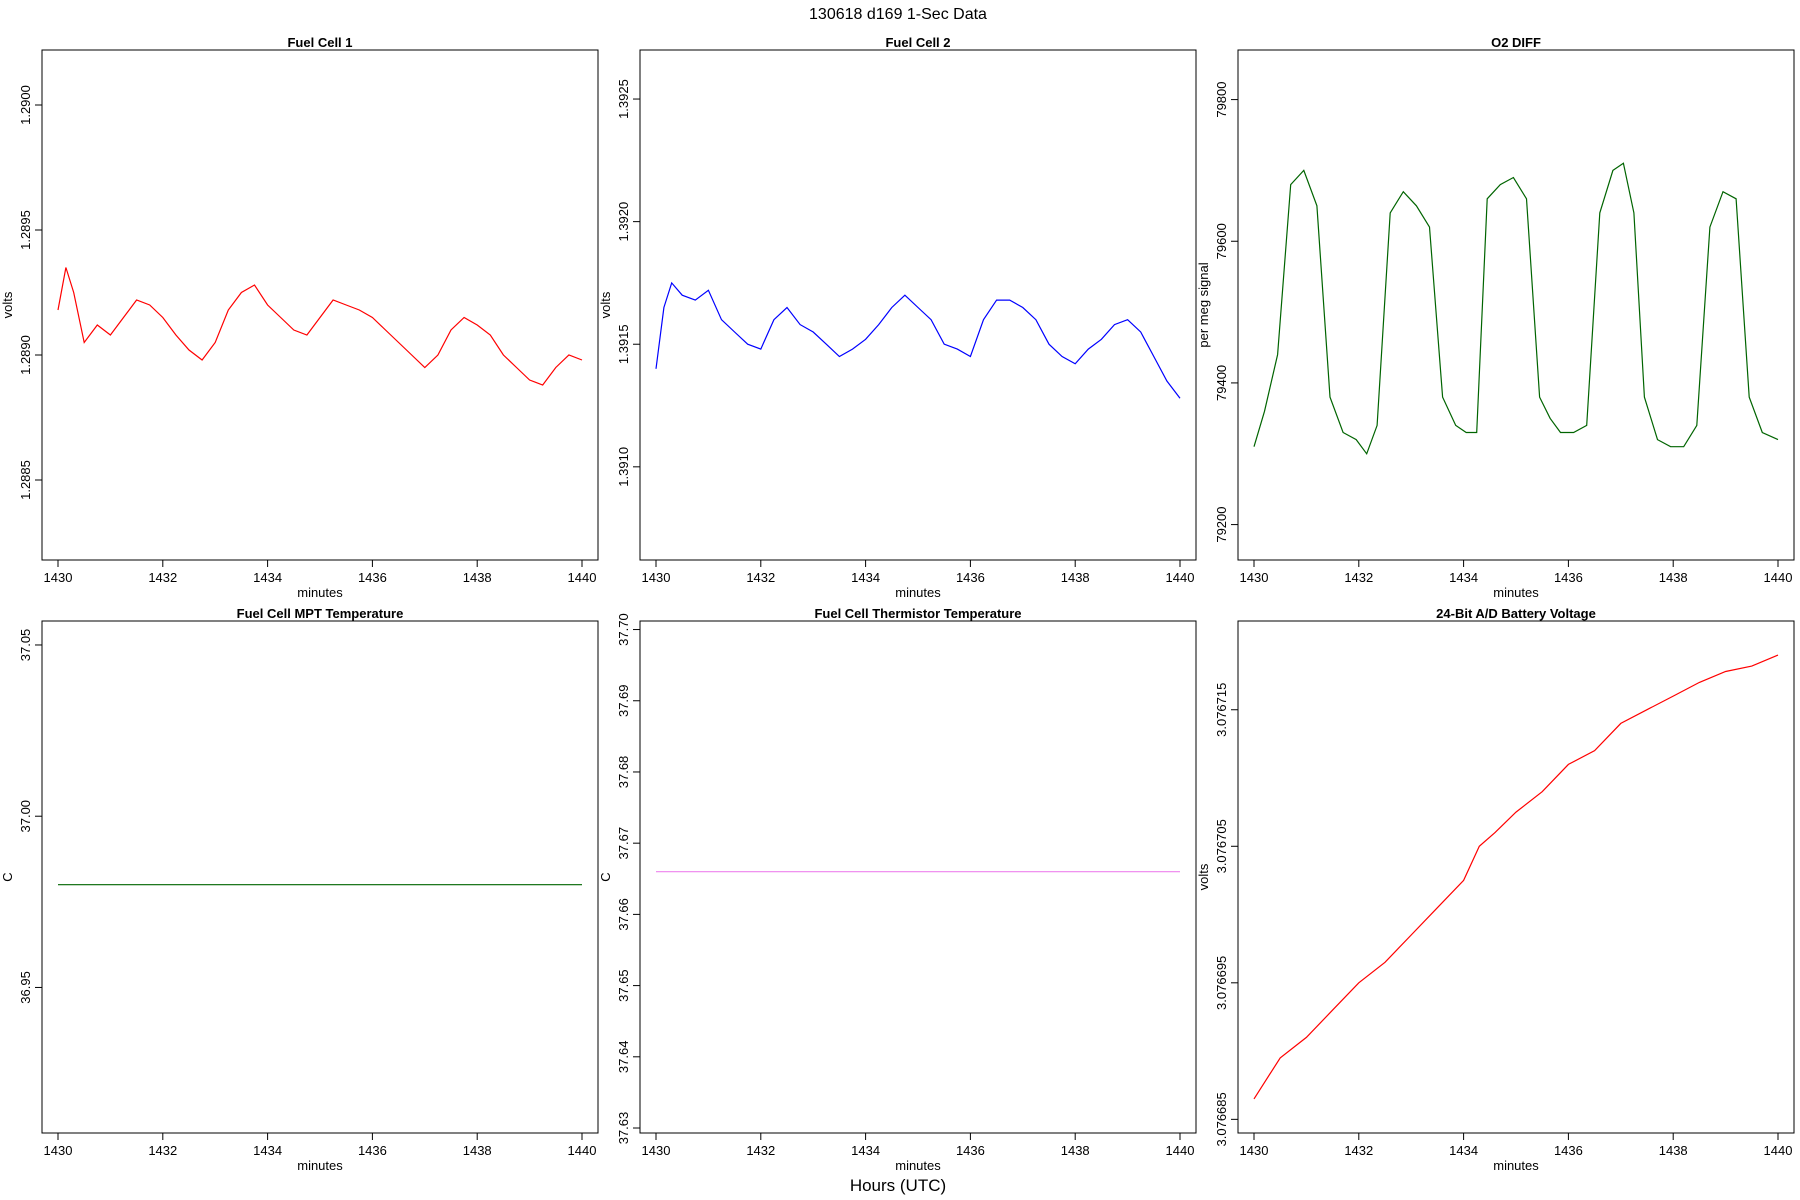 Image resolution: width=1800 pixels, height=1200 pixels. I want to click on y-tick-label: 1.2890, so click(25, 355).